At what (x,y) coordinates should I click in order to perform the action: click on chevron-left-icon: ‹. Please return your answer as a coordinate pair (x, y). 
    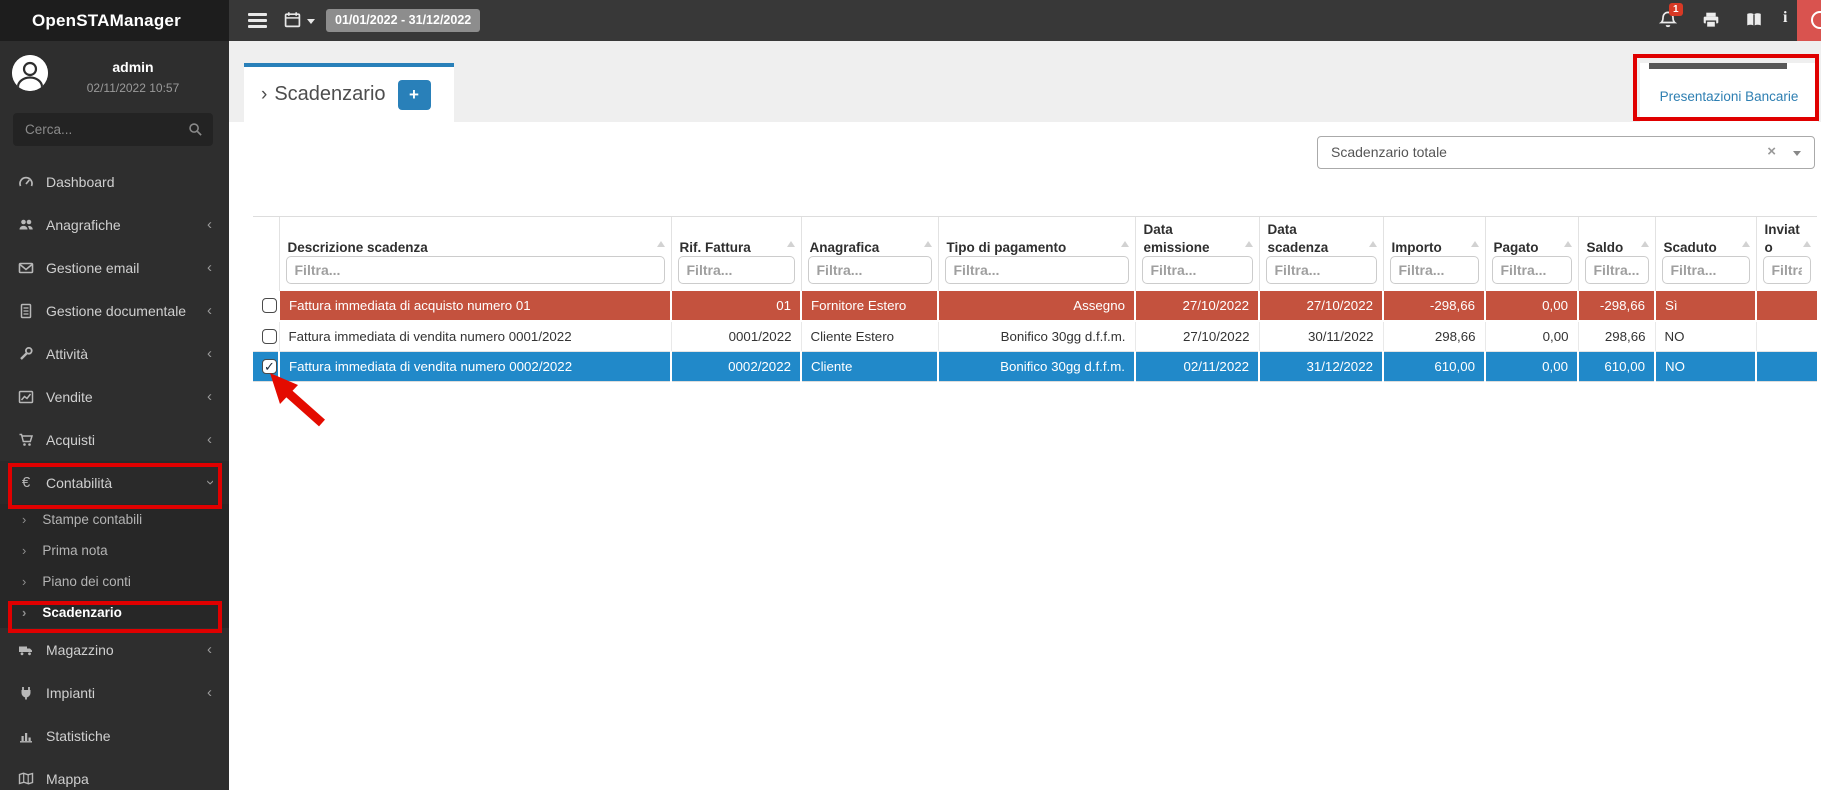
    Looking at the image, I should click on (209, 692).